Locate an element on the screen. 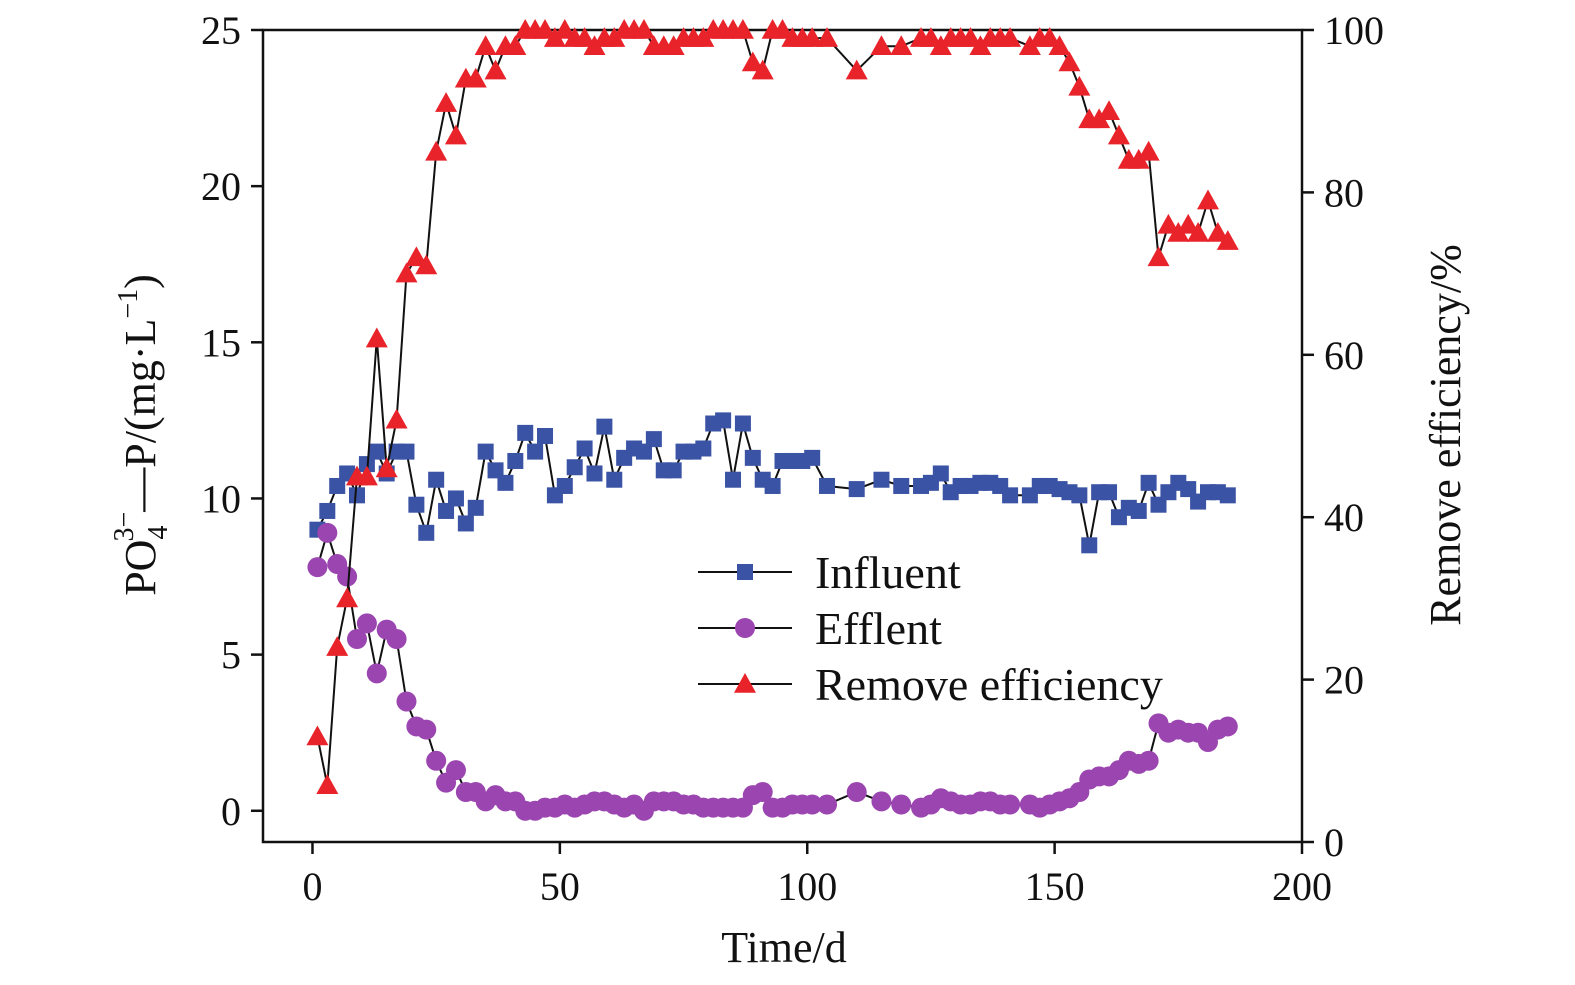  y-label-suffix: —P/(mg·L is located at coordinates (140, 416).